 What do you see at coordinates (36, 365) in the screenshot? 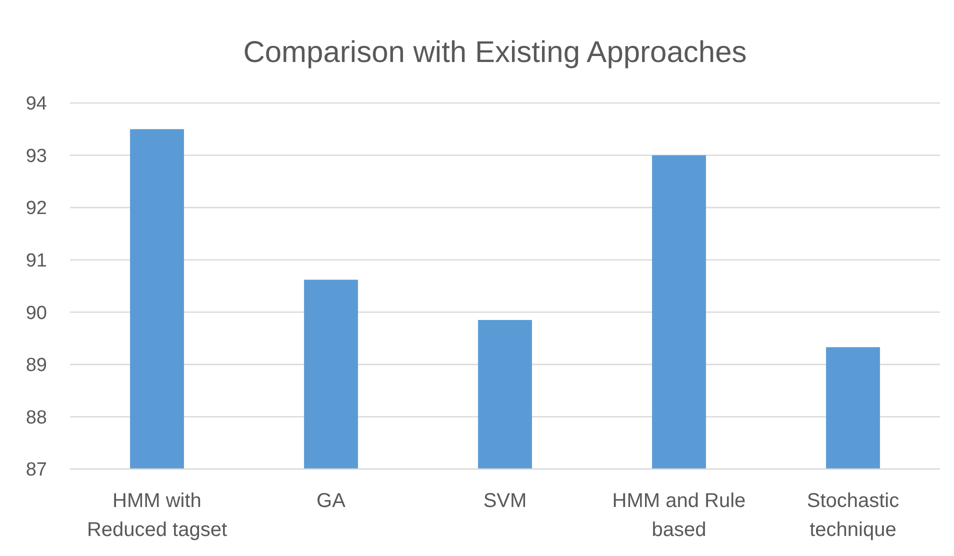
I see `y-tick-label: 89` at bounding box center [36, 365].